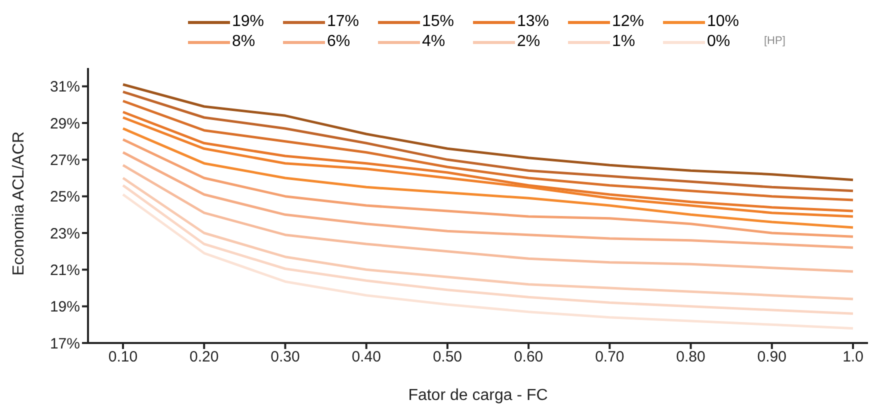  I want to click on x-tick-label: 1.0, so click(853, 357).